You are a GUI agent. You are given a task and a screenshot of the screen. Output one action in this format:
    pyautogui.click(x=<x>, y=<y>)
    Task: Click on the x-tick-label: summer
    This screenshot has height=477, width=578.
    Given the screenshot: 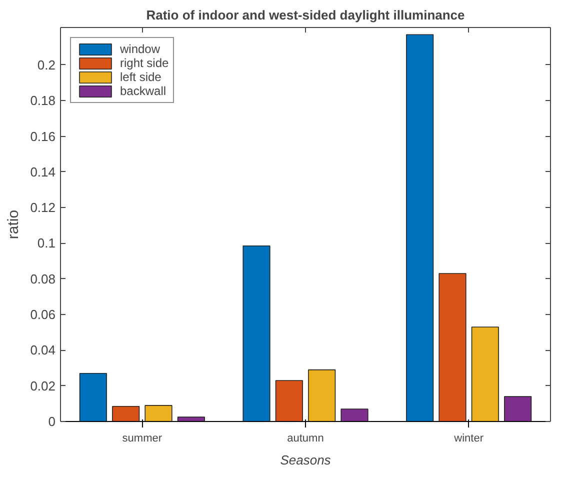 What is the action you would take?
    pyautogui.click(x=142, y=438)
    